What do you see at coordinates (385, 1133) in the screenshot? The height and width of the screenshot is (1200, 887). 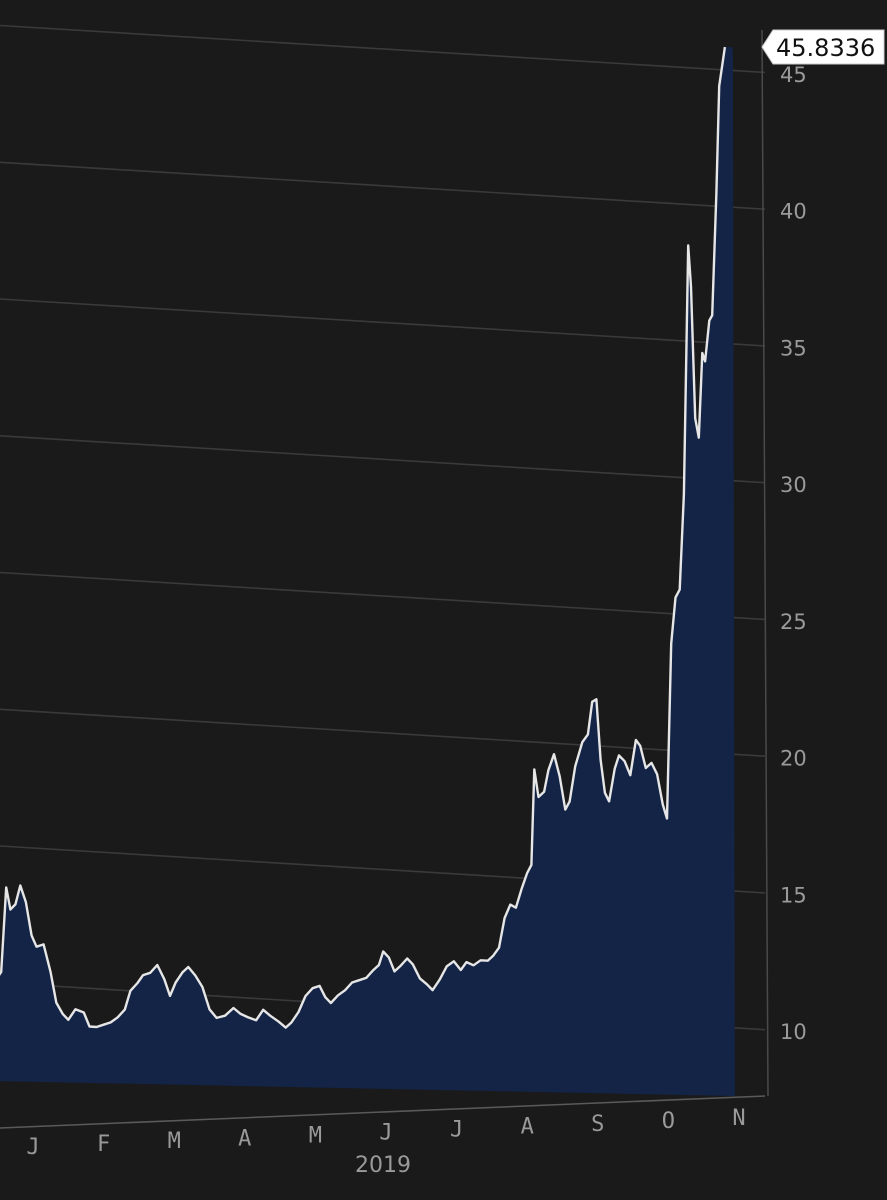 I see `x-tick-label-5: J` at bounding box center [385, 1133].